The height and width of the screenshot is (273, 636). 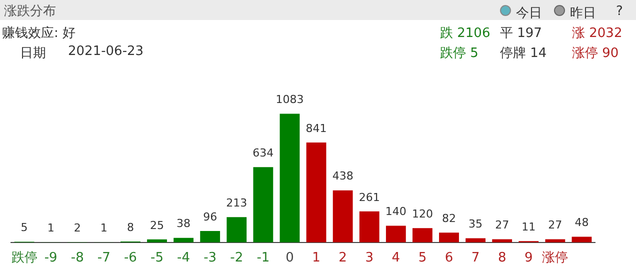 What do you see at coordinates (130, 258) in the screenshot?
I see `x-tick-label: -6` at bounding box center [130, 258].